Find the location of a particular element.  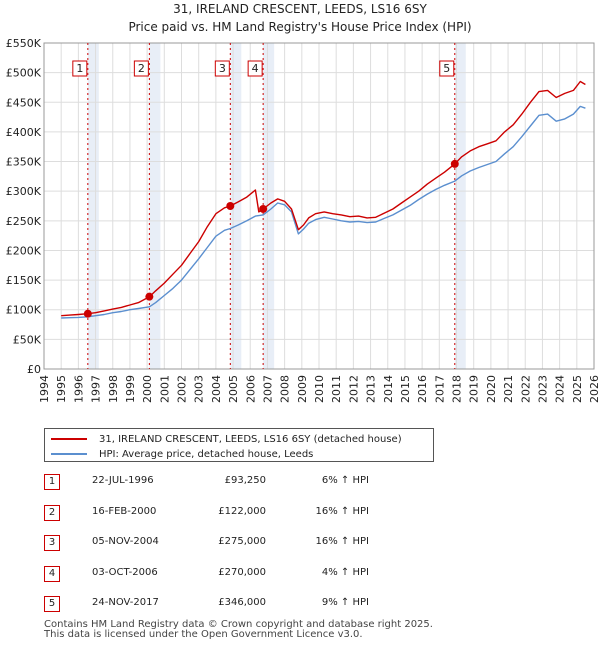

sale-hpi-diff: 4% ↑ HPI is located at coordinates (345, 572).